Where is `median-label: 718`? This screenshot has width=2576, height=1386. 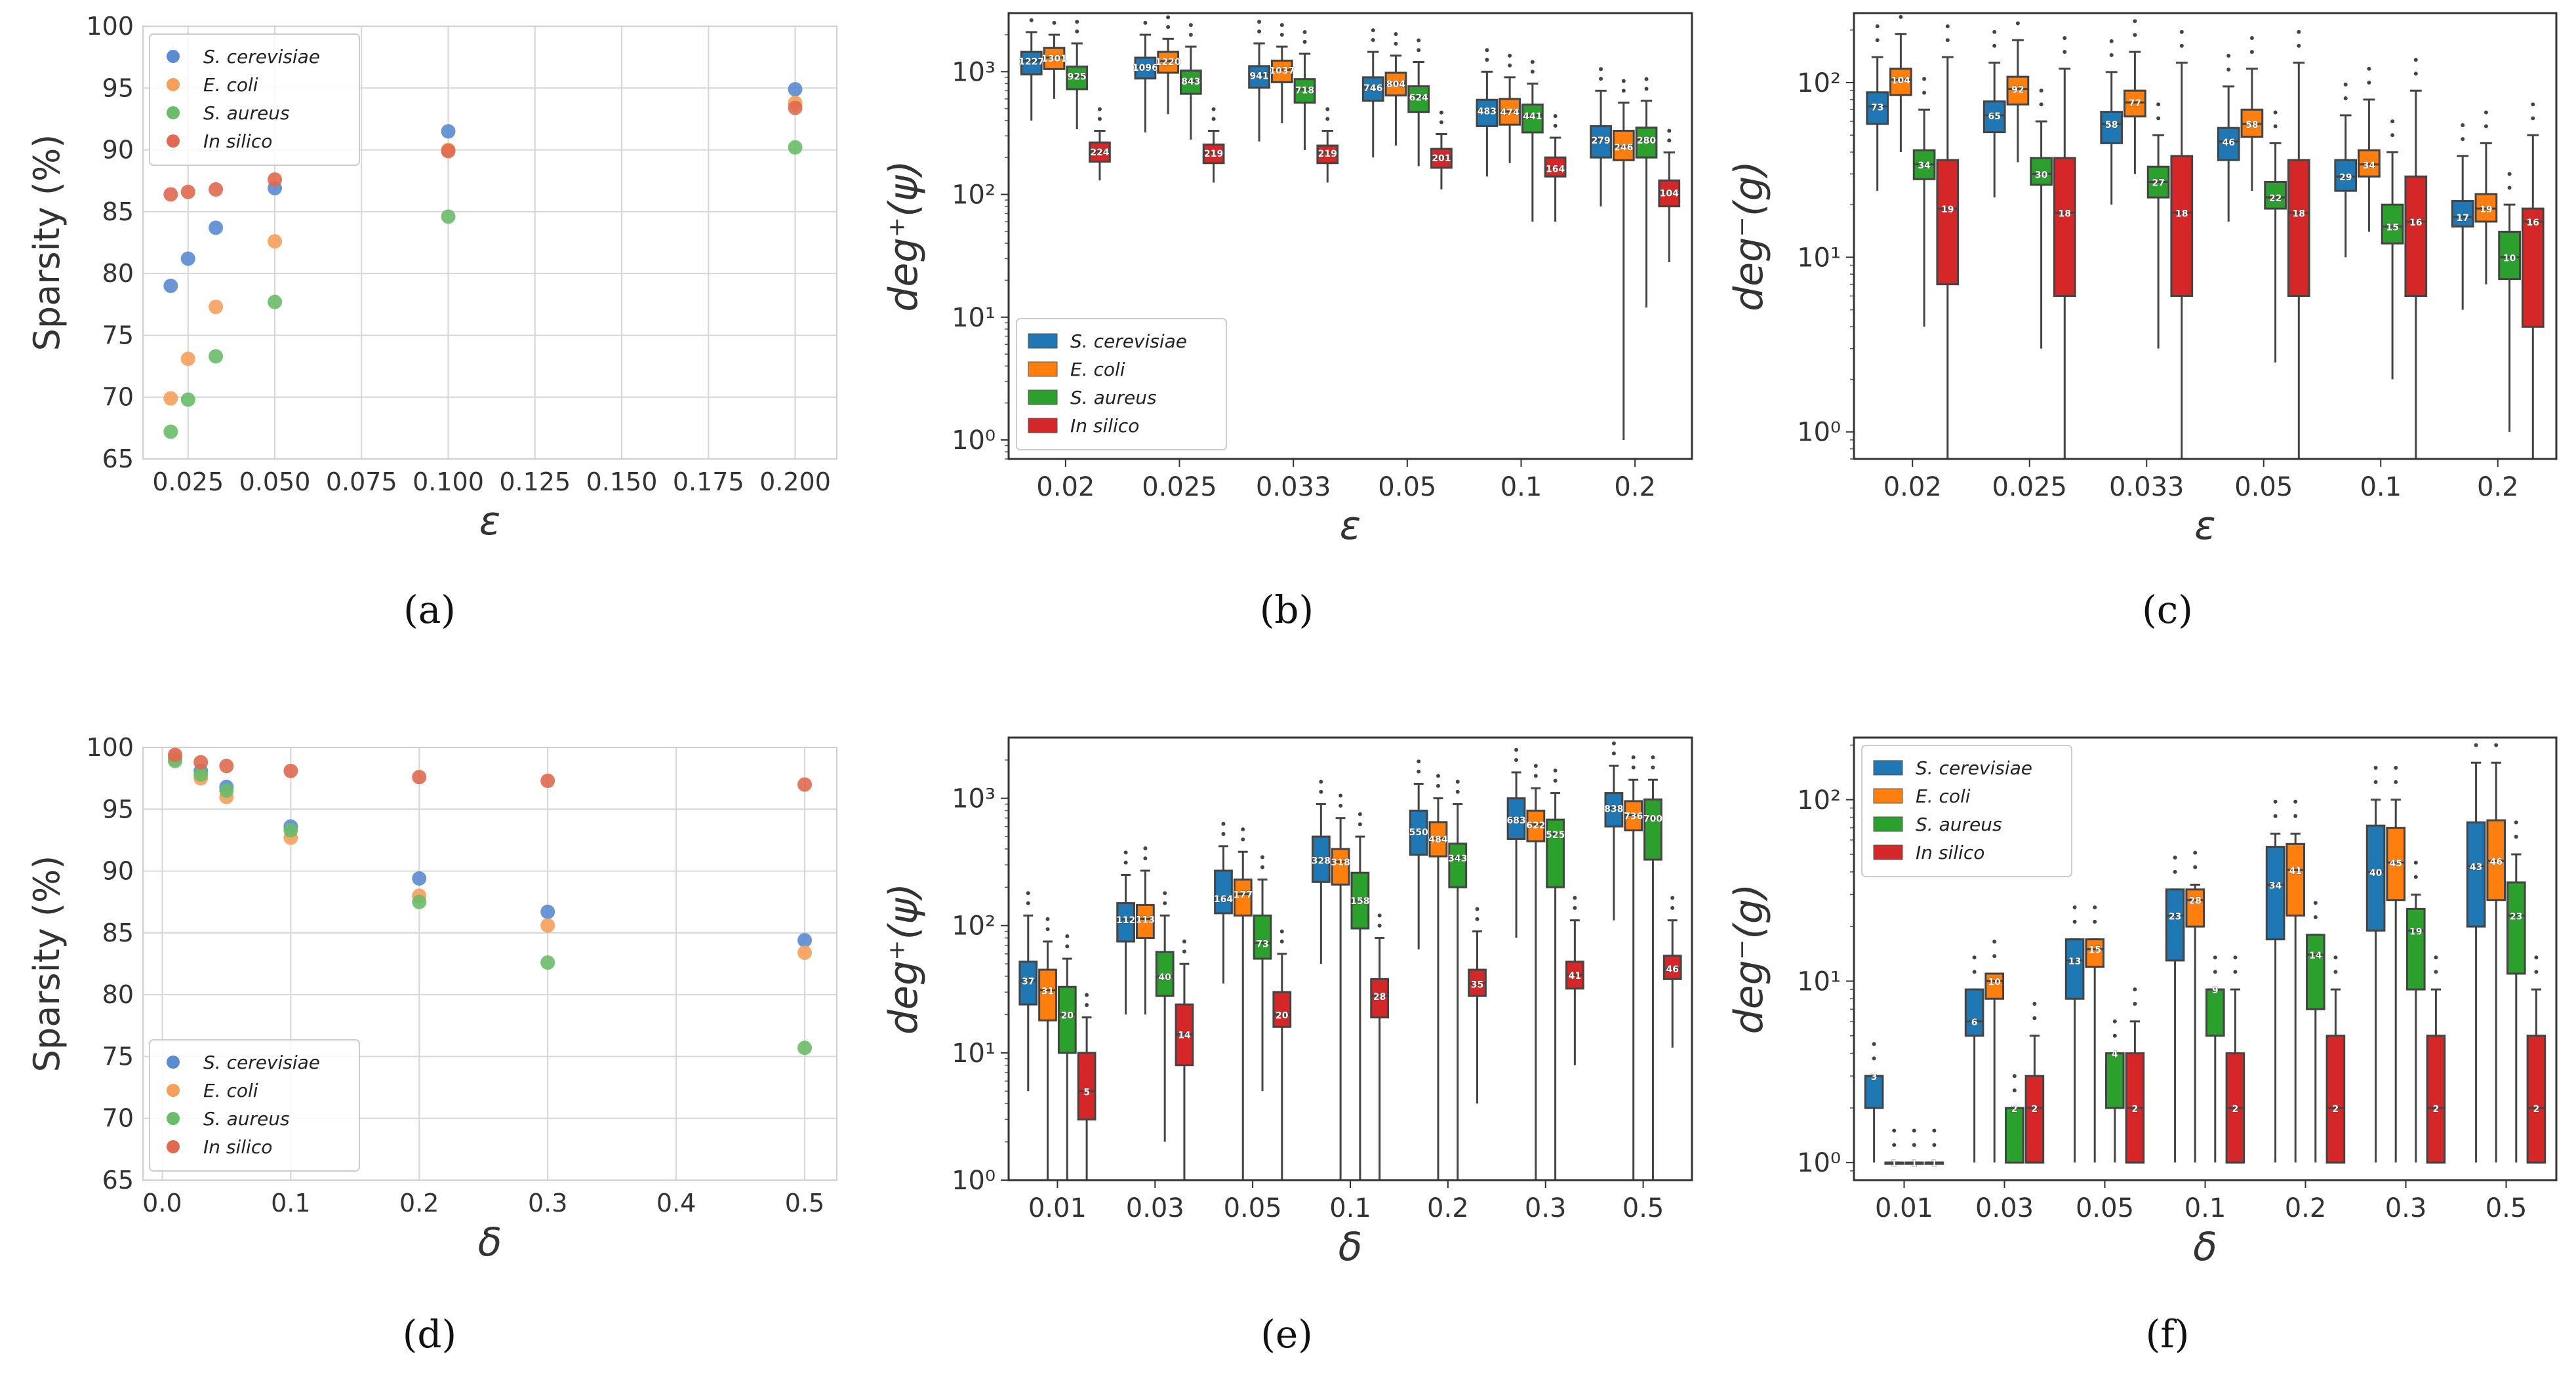 median-label: 718 is located at coordinates (1304, 91).